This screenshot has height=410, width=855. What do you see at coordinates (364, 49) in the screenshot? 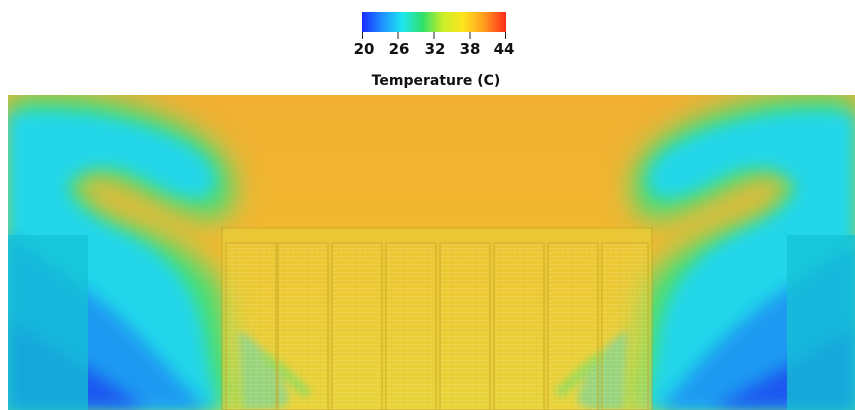
I see `tick-label-20: 20` at bounding box center [364, 49].